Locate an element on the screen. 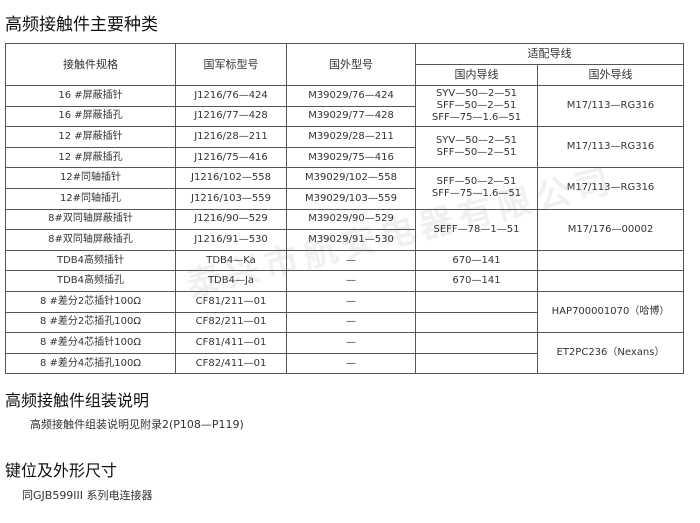 This screenshot has width=700, height=523. cell-military: TDB4—Ka is located at coordinates (231, 260).